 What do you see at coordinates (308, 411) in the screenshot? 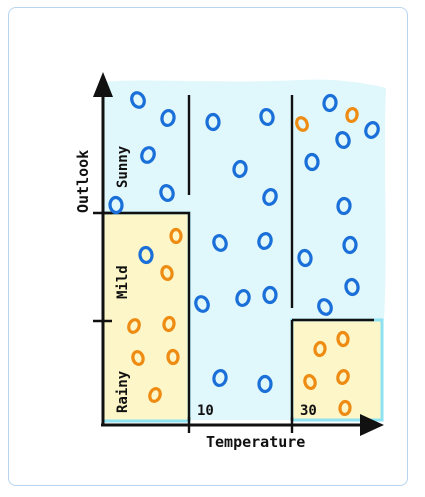
I see `x-tick-label-30: 30` at bounding box center [308, 411].